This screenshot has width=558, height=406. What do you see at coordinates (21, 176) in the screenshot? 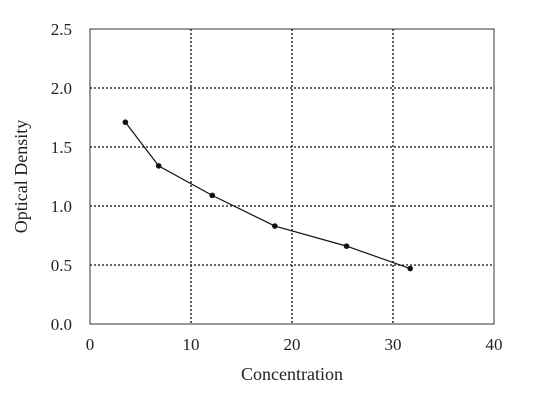
I see `y-axis-label: Optical Density` at bounding box center [21, 176].